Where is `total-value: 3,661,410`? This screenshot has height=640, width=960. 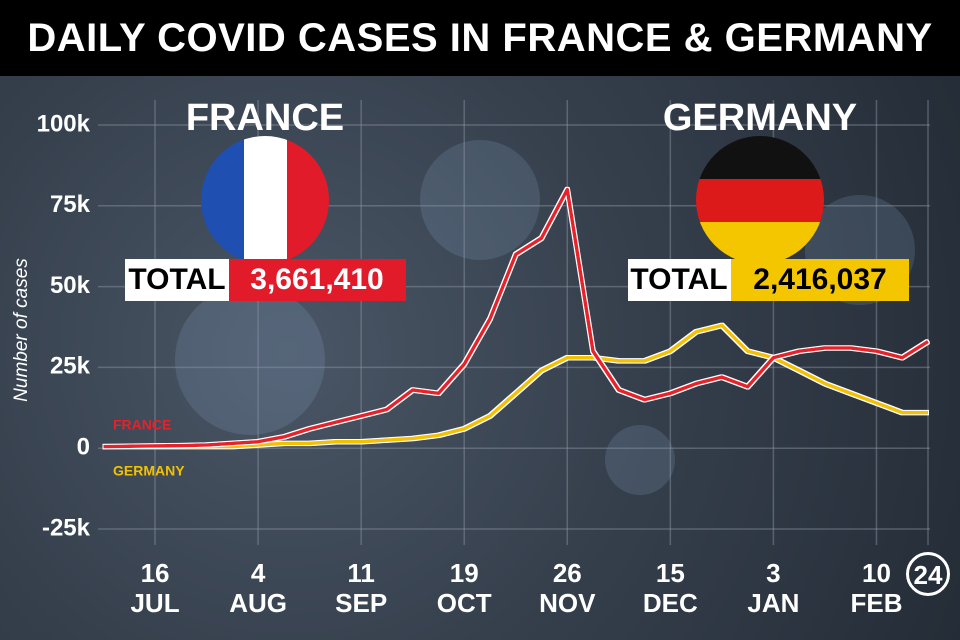
total-value: 3,661,410 is located at coordinates (316, 279).